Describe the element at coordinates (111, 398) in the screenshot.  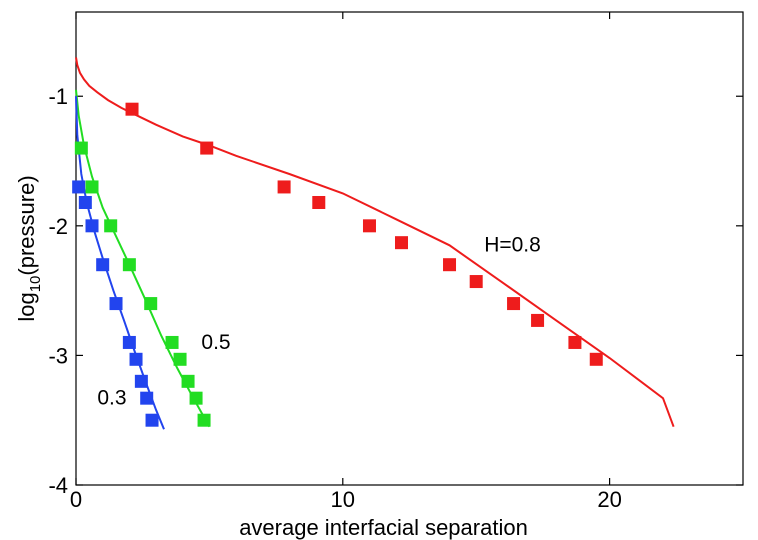
I see `annotation: 0.3` at that location.